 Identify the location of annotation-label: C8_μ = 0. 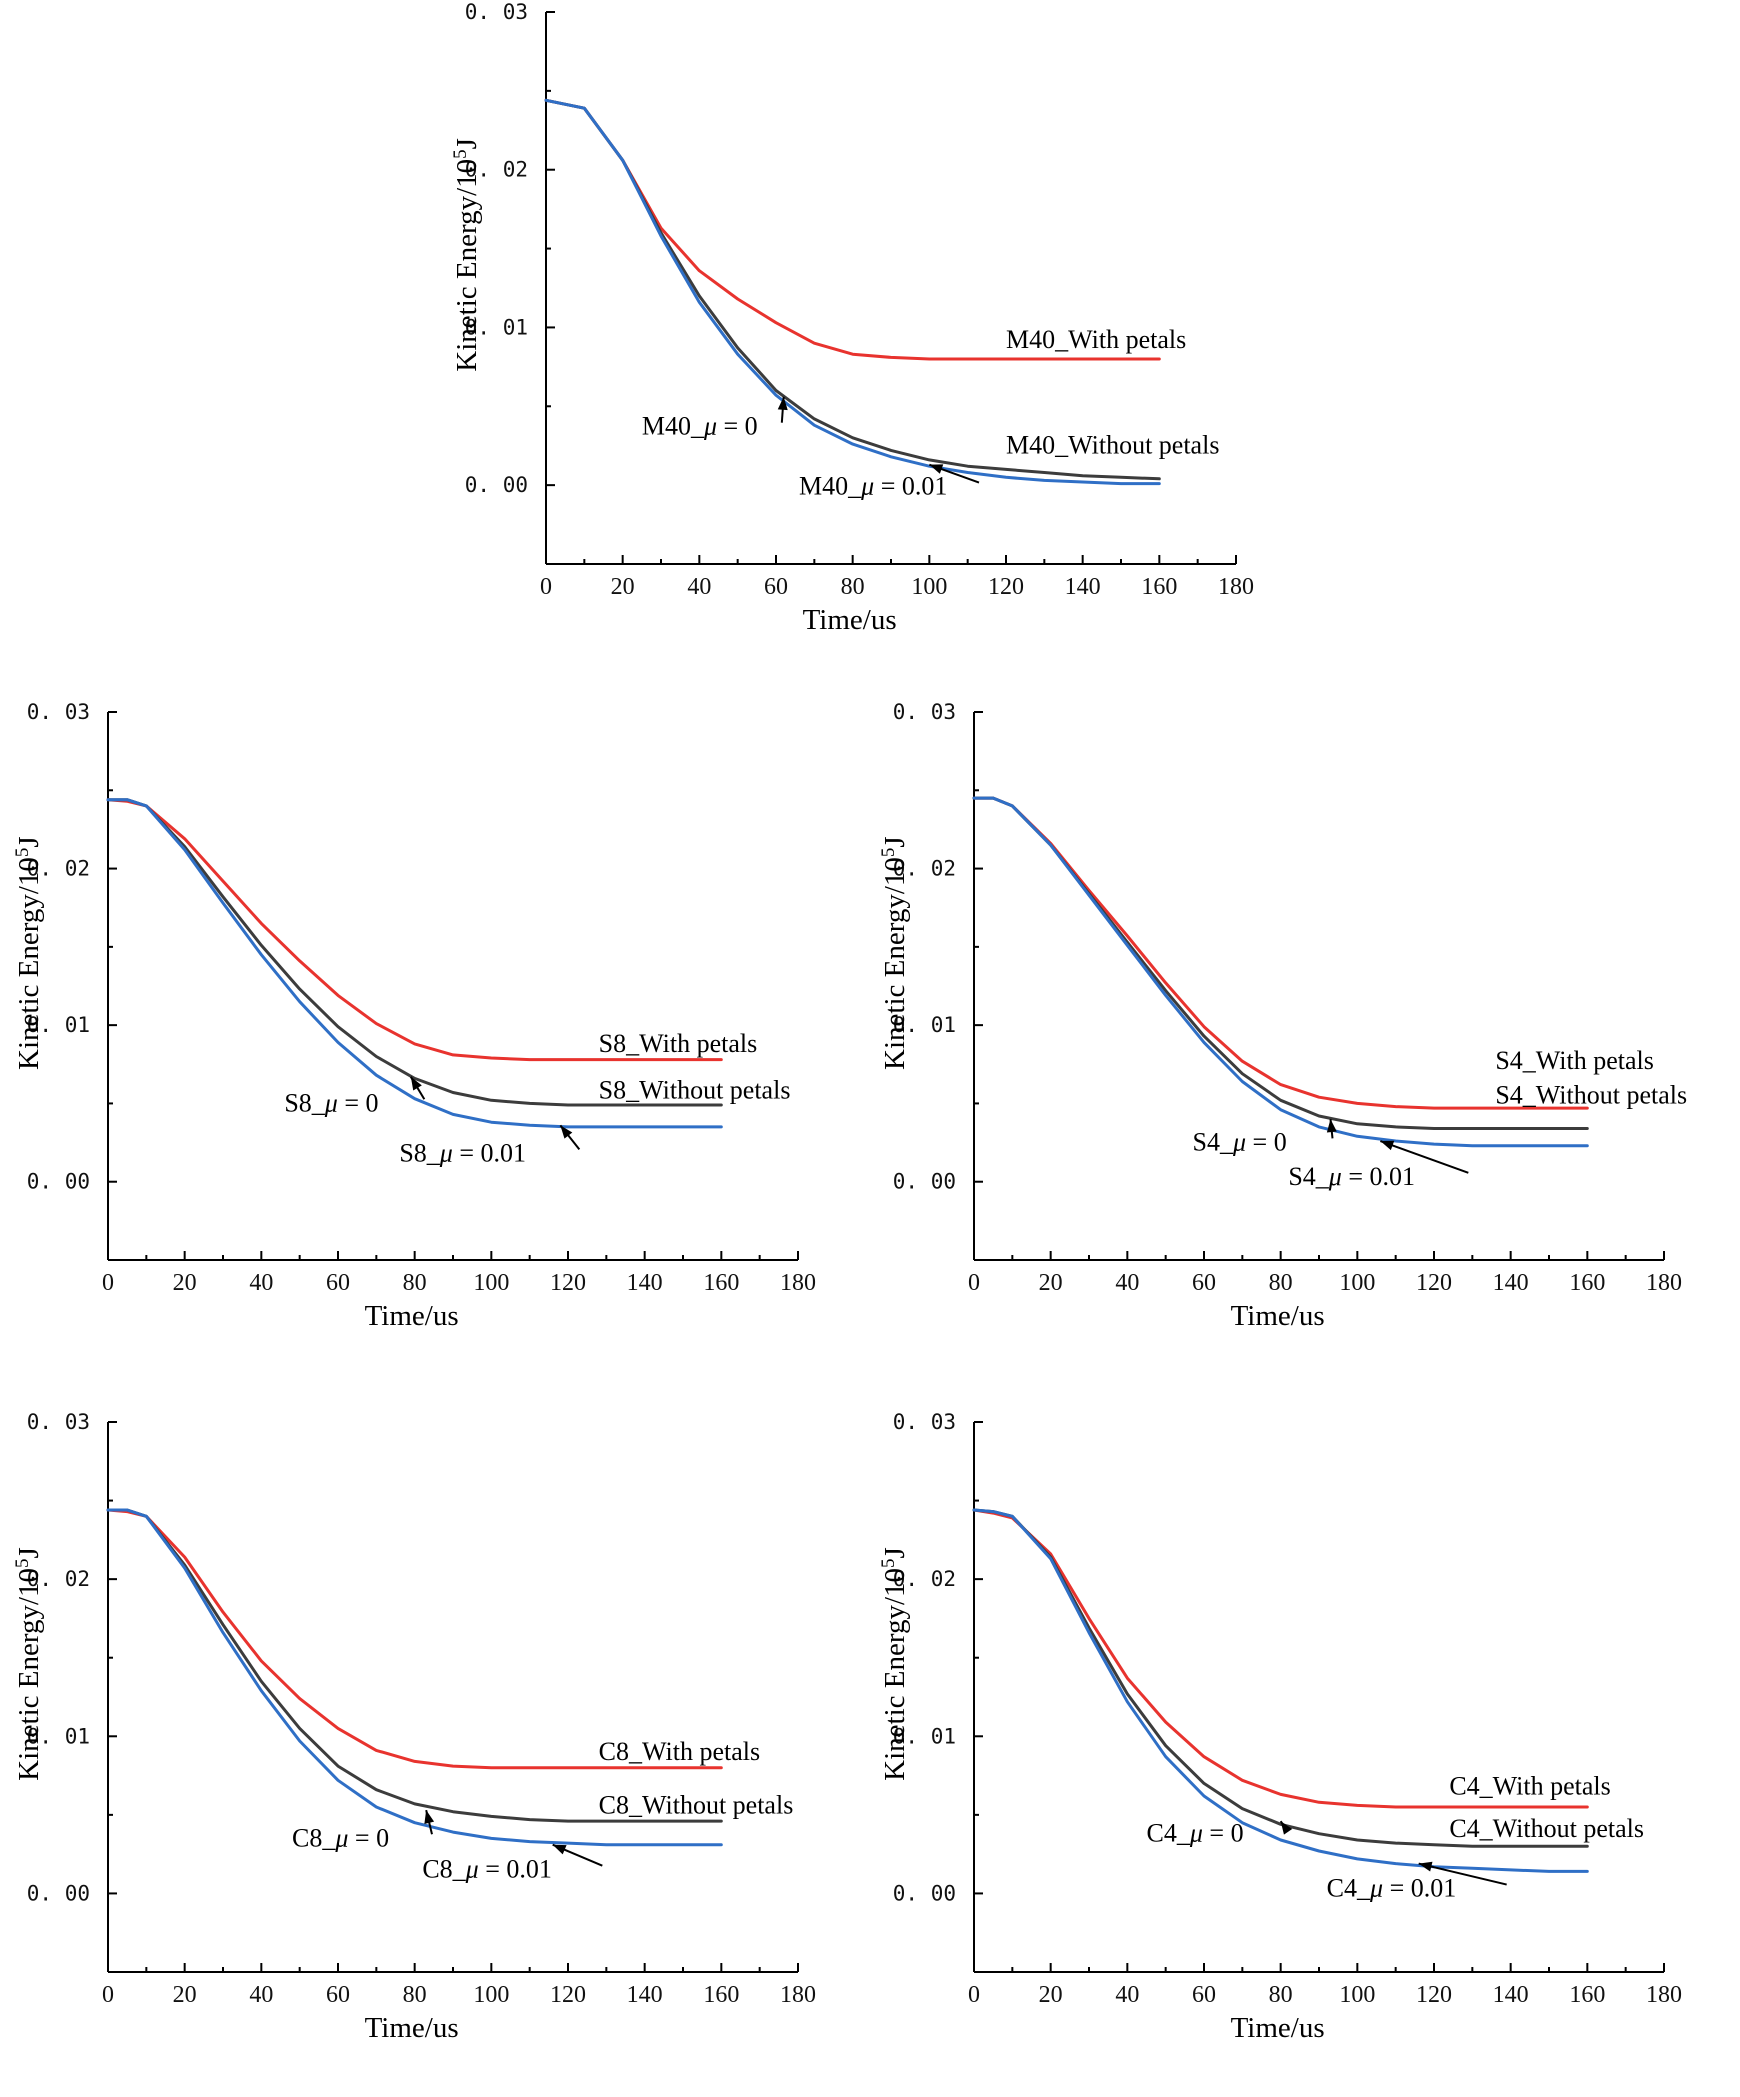
(340, 1837).